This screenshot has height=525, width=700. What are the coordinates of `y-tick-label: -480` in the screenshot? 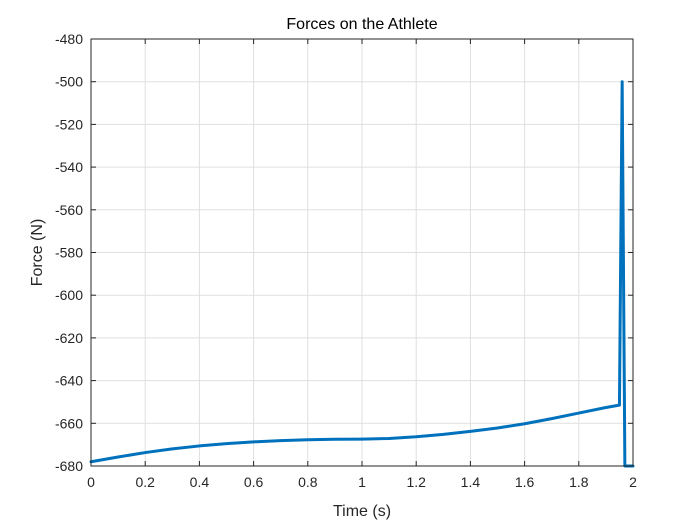 It's located at (69, 39).